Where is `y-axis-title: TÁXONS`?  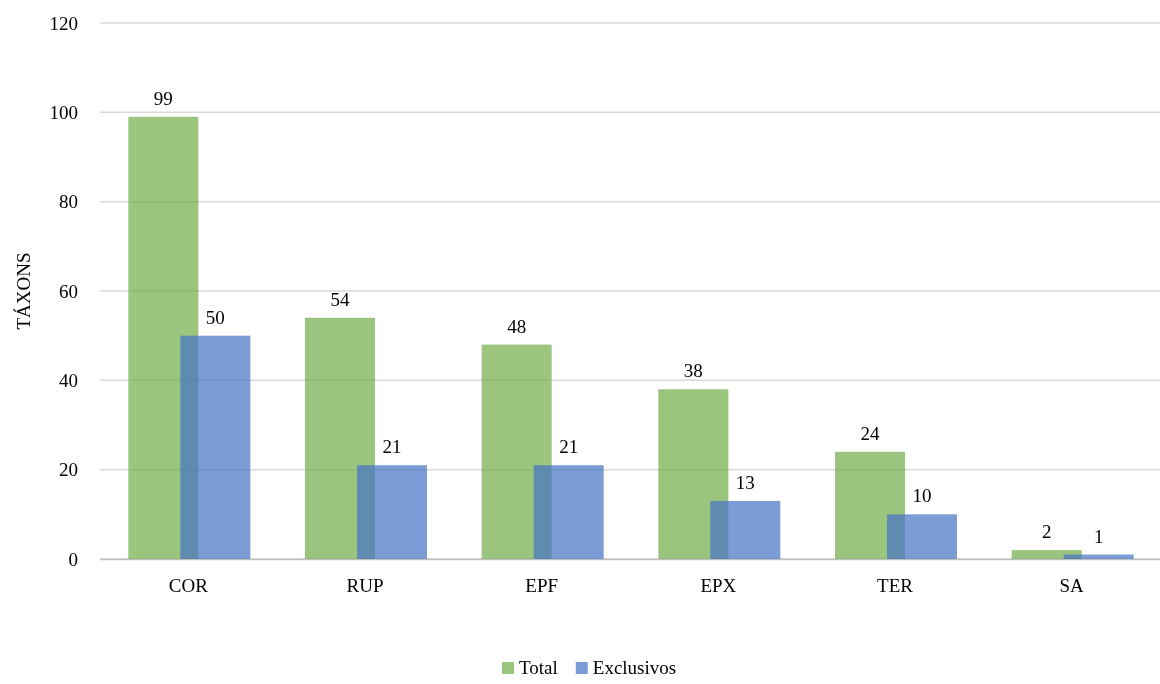 y-axis-title: TÁXONS is located at coordinates (23, 291).